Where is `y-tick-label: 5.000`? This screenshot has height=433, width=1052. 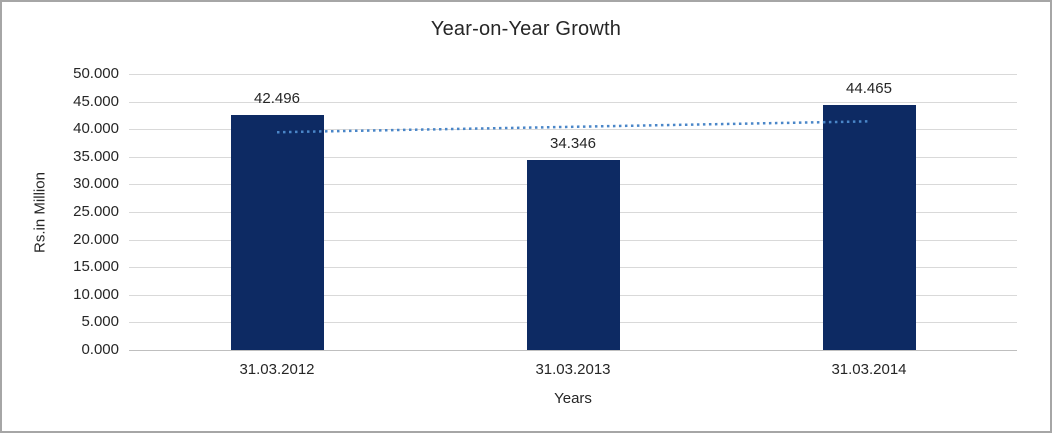
y-tick-label: 5.000 is located at coordinates (100, 322).